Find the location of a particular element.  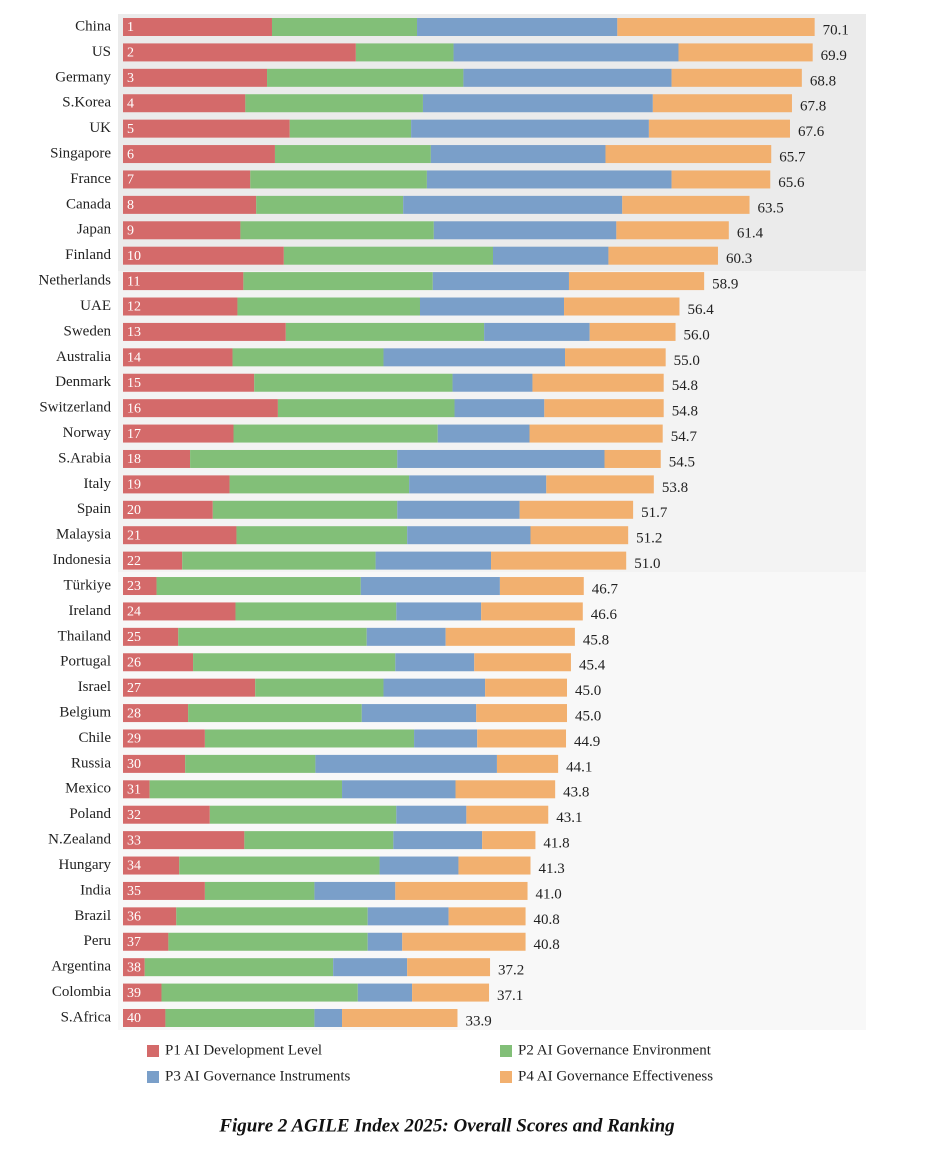

rank-label: 2 is located at coordinates (130, 53).